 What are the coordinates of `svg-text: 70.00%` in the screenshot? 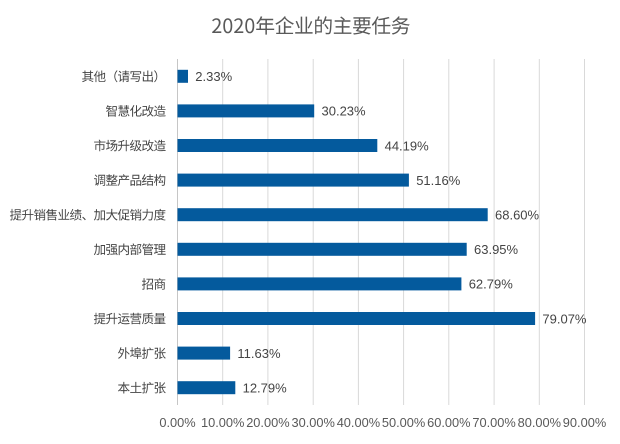 It's located at (493, 422).